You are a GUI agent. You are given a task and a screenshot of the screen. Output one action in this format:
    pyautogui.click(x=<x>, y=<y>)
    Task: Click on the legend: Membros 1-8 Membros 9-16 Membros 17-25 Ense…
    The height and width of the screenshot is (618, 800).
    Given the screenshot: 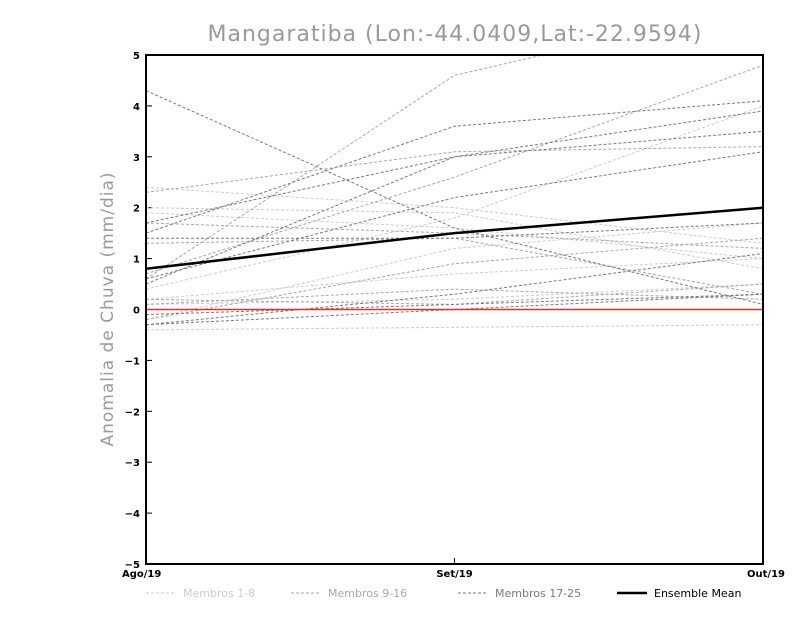 What is the action you would take?
    pyautogui.click(x=443, y=593)
    